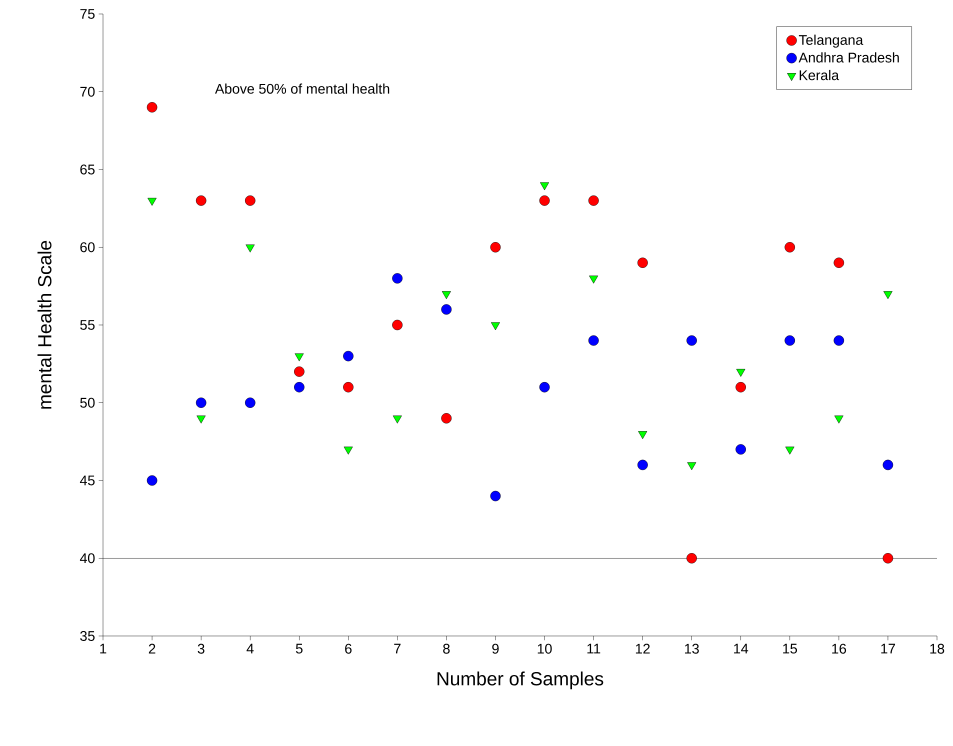 This screenshot has width=953, height=746. What do you see at coordinates (348, 649) in the screenshot?
I see `x-tick-label: 6` at bounding box center [348, 649].